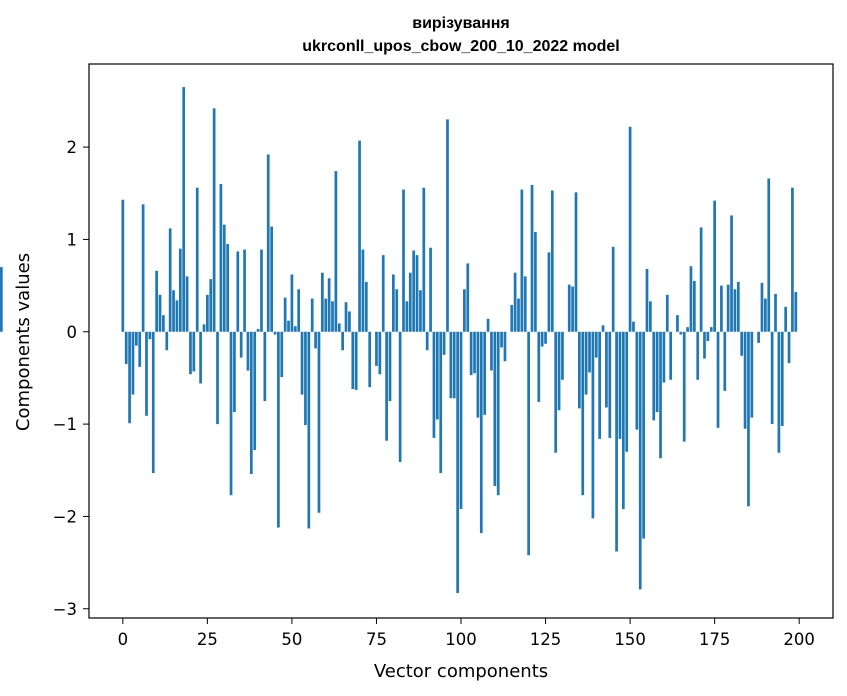 This screenshot has width=847, height=696. I want to click on chart-title-line-2: ukrconll_upos_cbow_200_10_2022 model, so click(460, 46).